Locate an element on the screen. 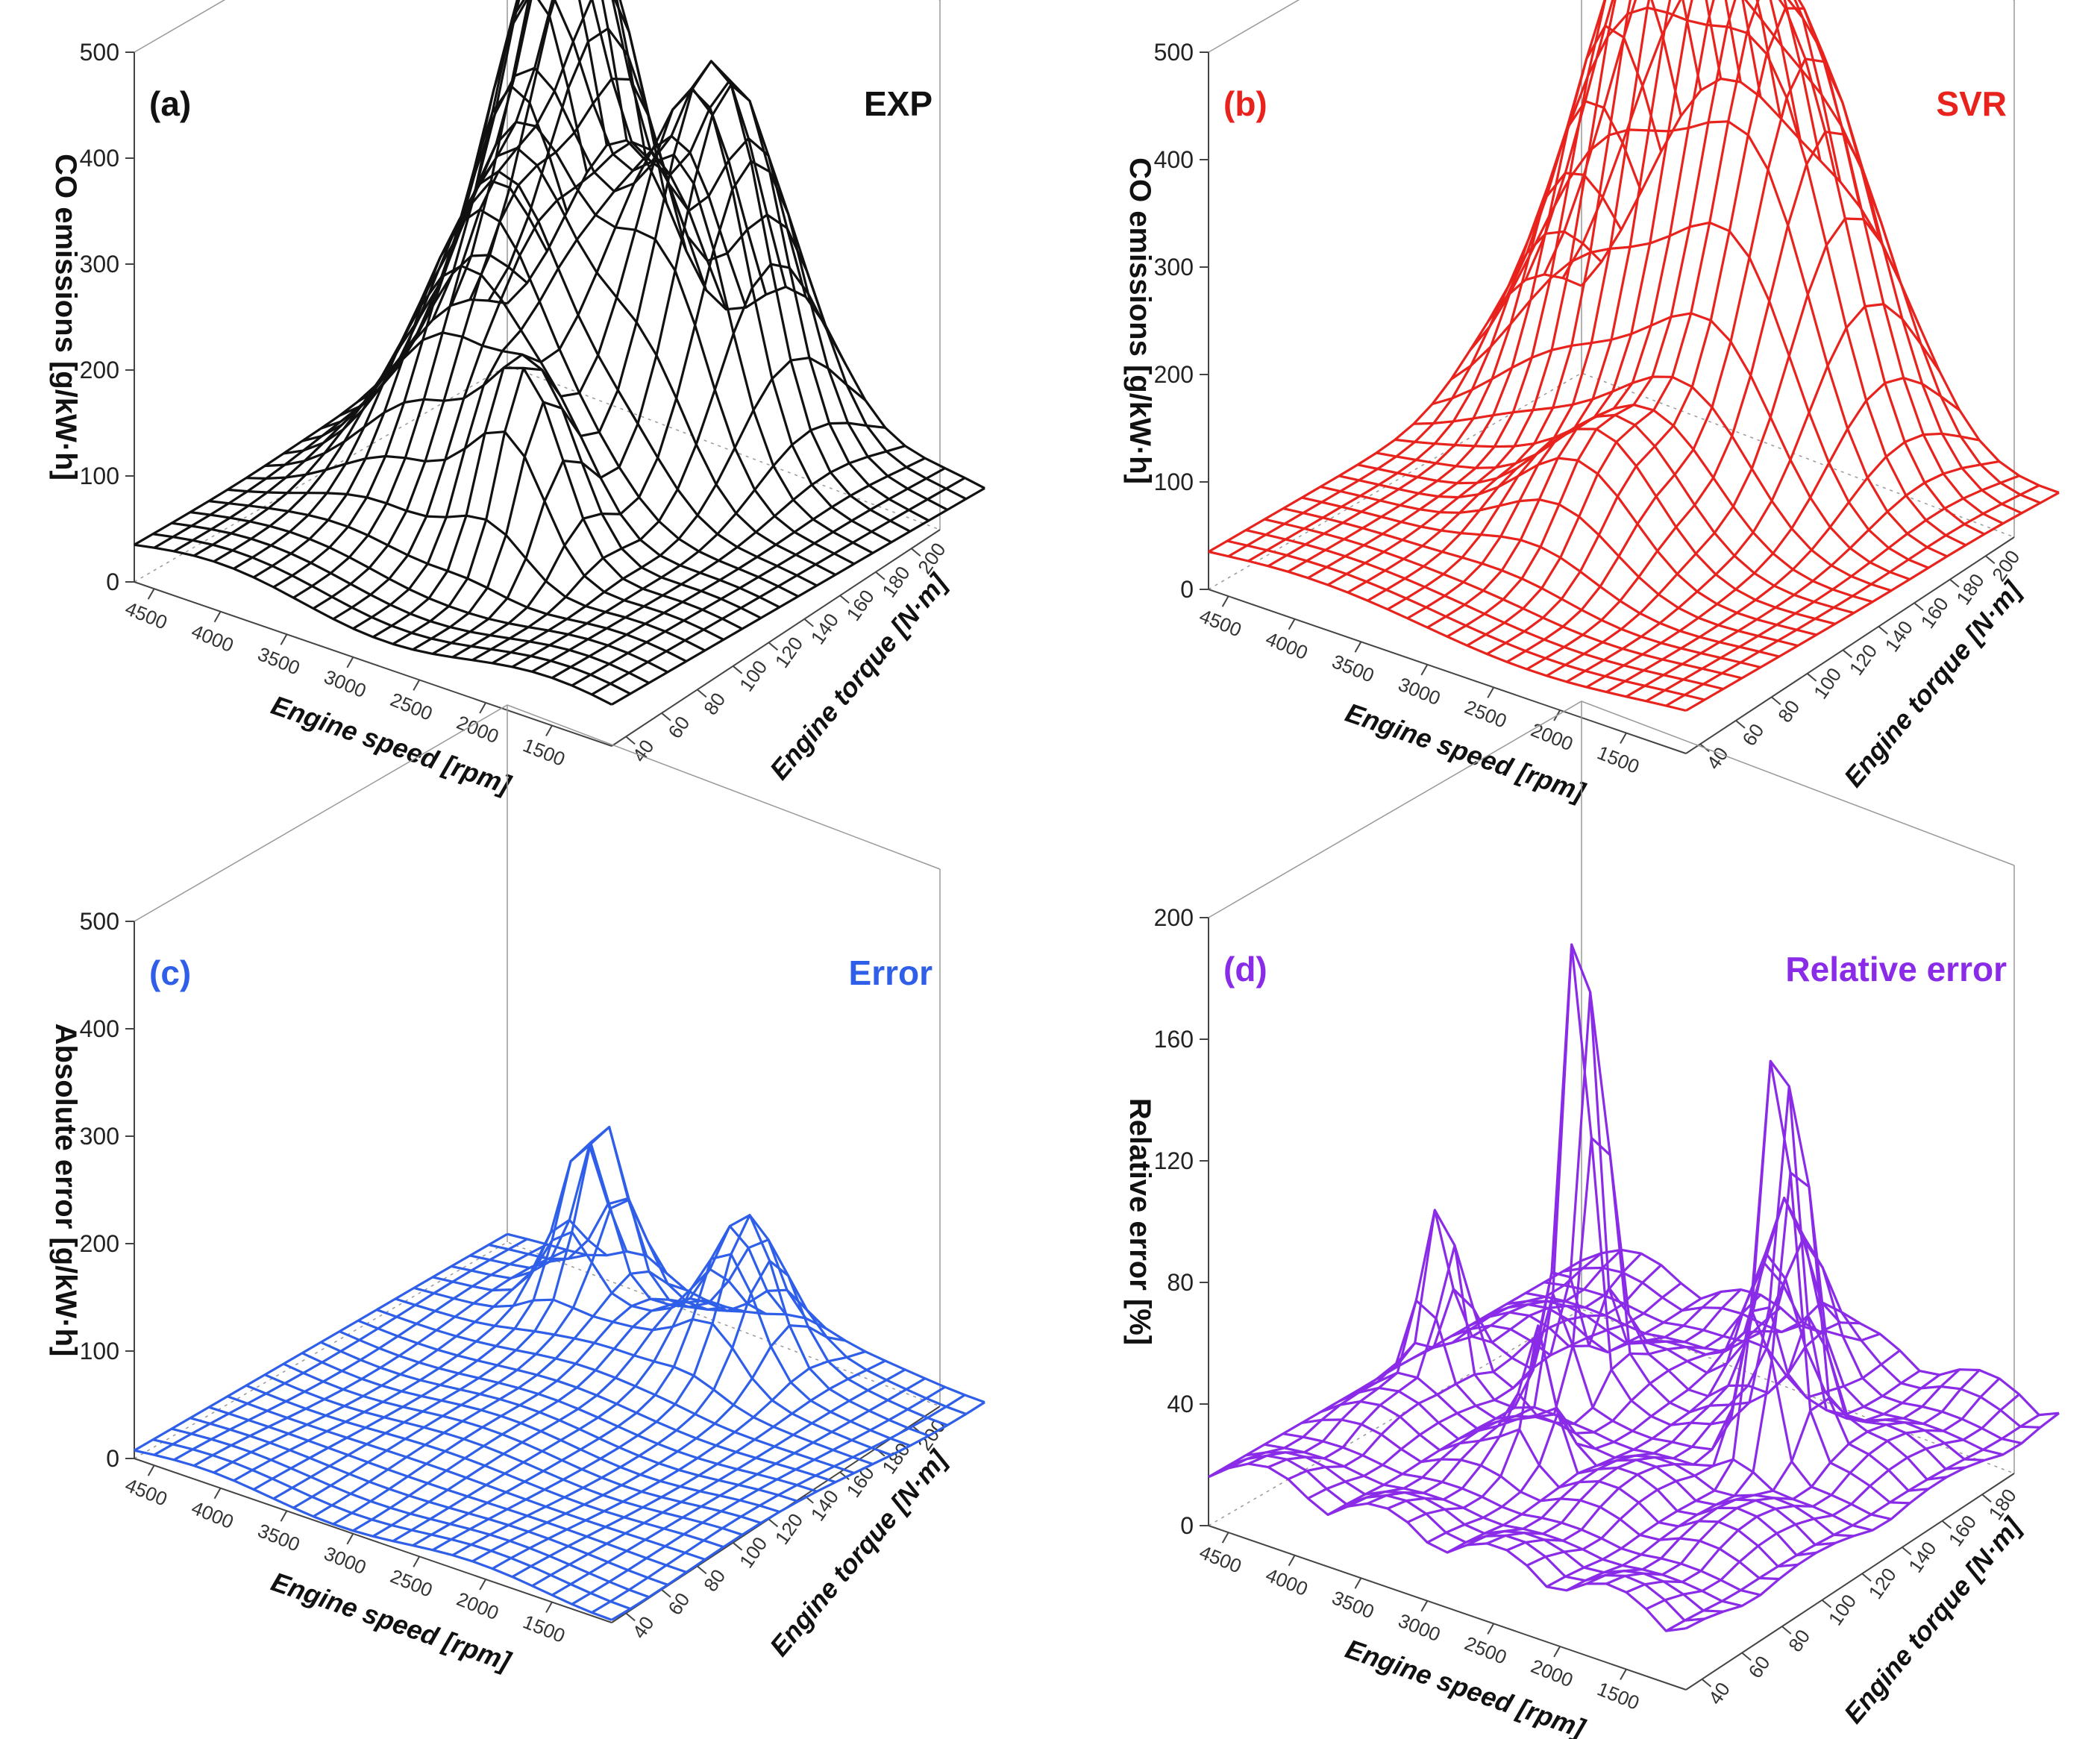 This screenshot has width=2100, height=1739. z-axis-title: Relative error [%] is located at coordinates (1139, 1221).